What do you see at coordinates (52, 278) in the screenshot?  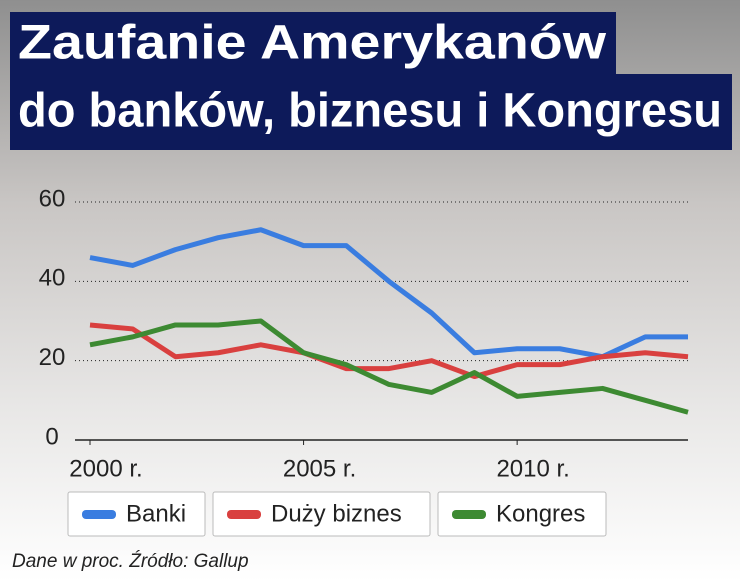 I see `y-tick-label: 40` at bounding box center [52, 278].